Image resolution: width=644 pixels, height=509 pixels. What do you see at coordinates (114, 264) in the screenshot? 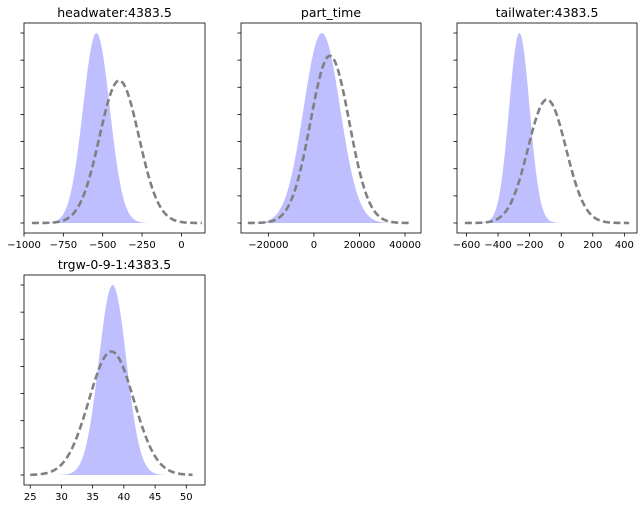
I see `panel-title-4: trgw-0-9-1:4383.5` at bounding box center [114, 264].